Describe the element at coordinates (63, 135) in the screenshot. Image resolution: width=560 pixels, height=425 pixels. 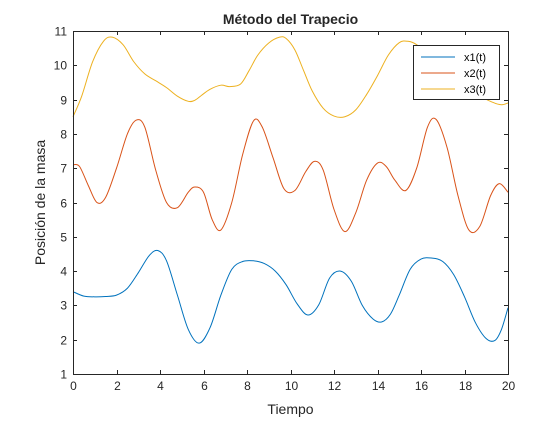
I see `y-tick-label: 8` at that location.